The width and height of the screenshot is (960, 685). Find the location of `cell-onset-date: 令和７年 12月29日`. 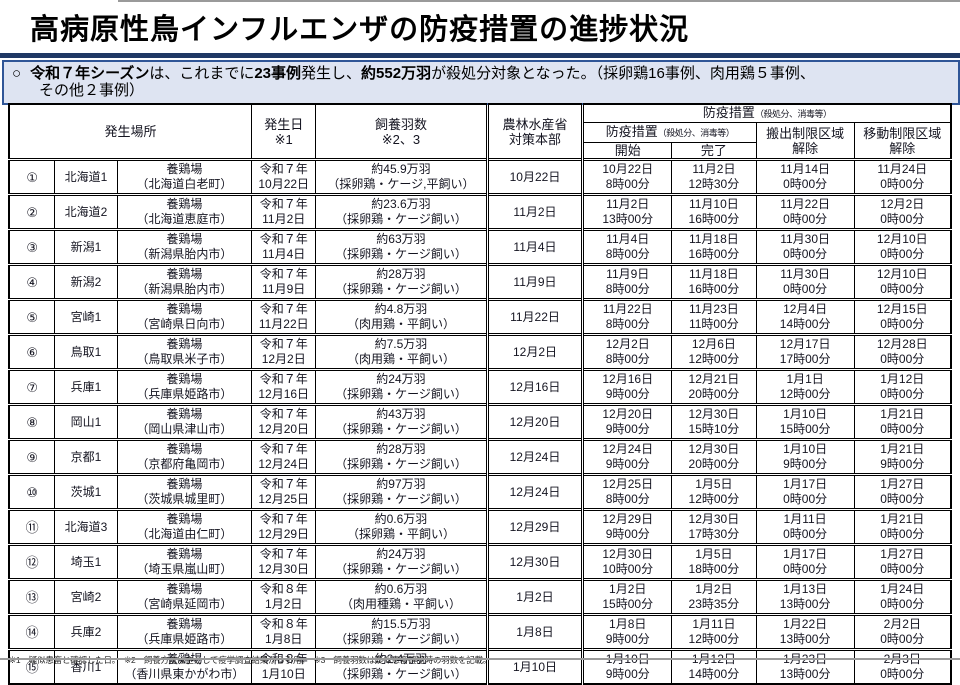

cell-onset-date: 令和７年 12月29日 is located at coordinates (284, 526).